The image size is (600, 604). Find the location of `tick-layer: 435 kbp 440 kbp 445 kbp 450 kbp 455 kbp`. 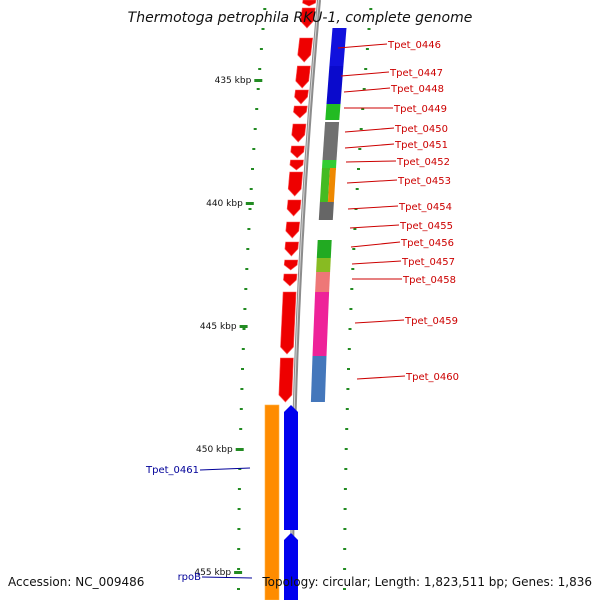

tick-layer: 435 kbp 440 kbp 445 kbp 450 kbp 455 kbp is located at coordinates (228, 327).